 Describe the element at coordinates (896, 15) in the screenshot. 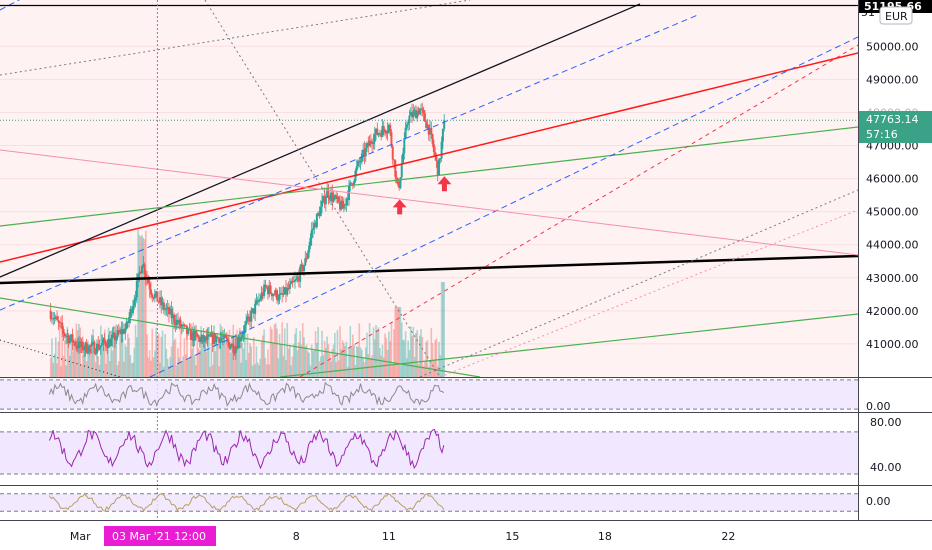

I see `currency-button` at that location.